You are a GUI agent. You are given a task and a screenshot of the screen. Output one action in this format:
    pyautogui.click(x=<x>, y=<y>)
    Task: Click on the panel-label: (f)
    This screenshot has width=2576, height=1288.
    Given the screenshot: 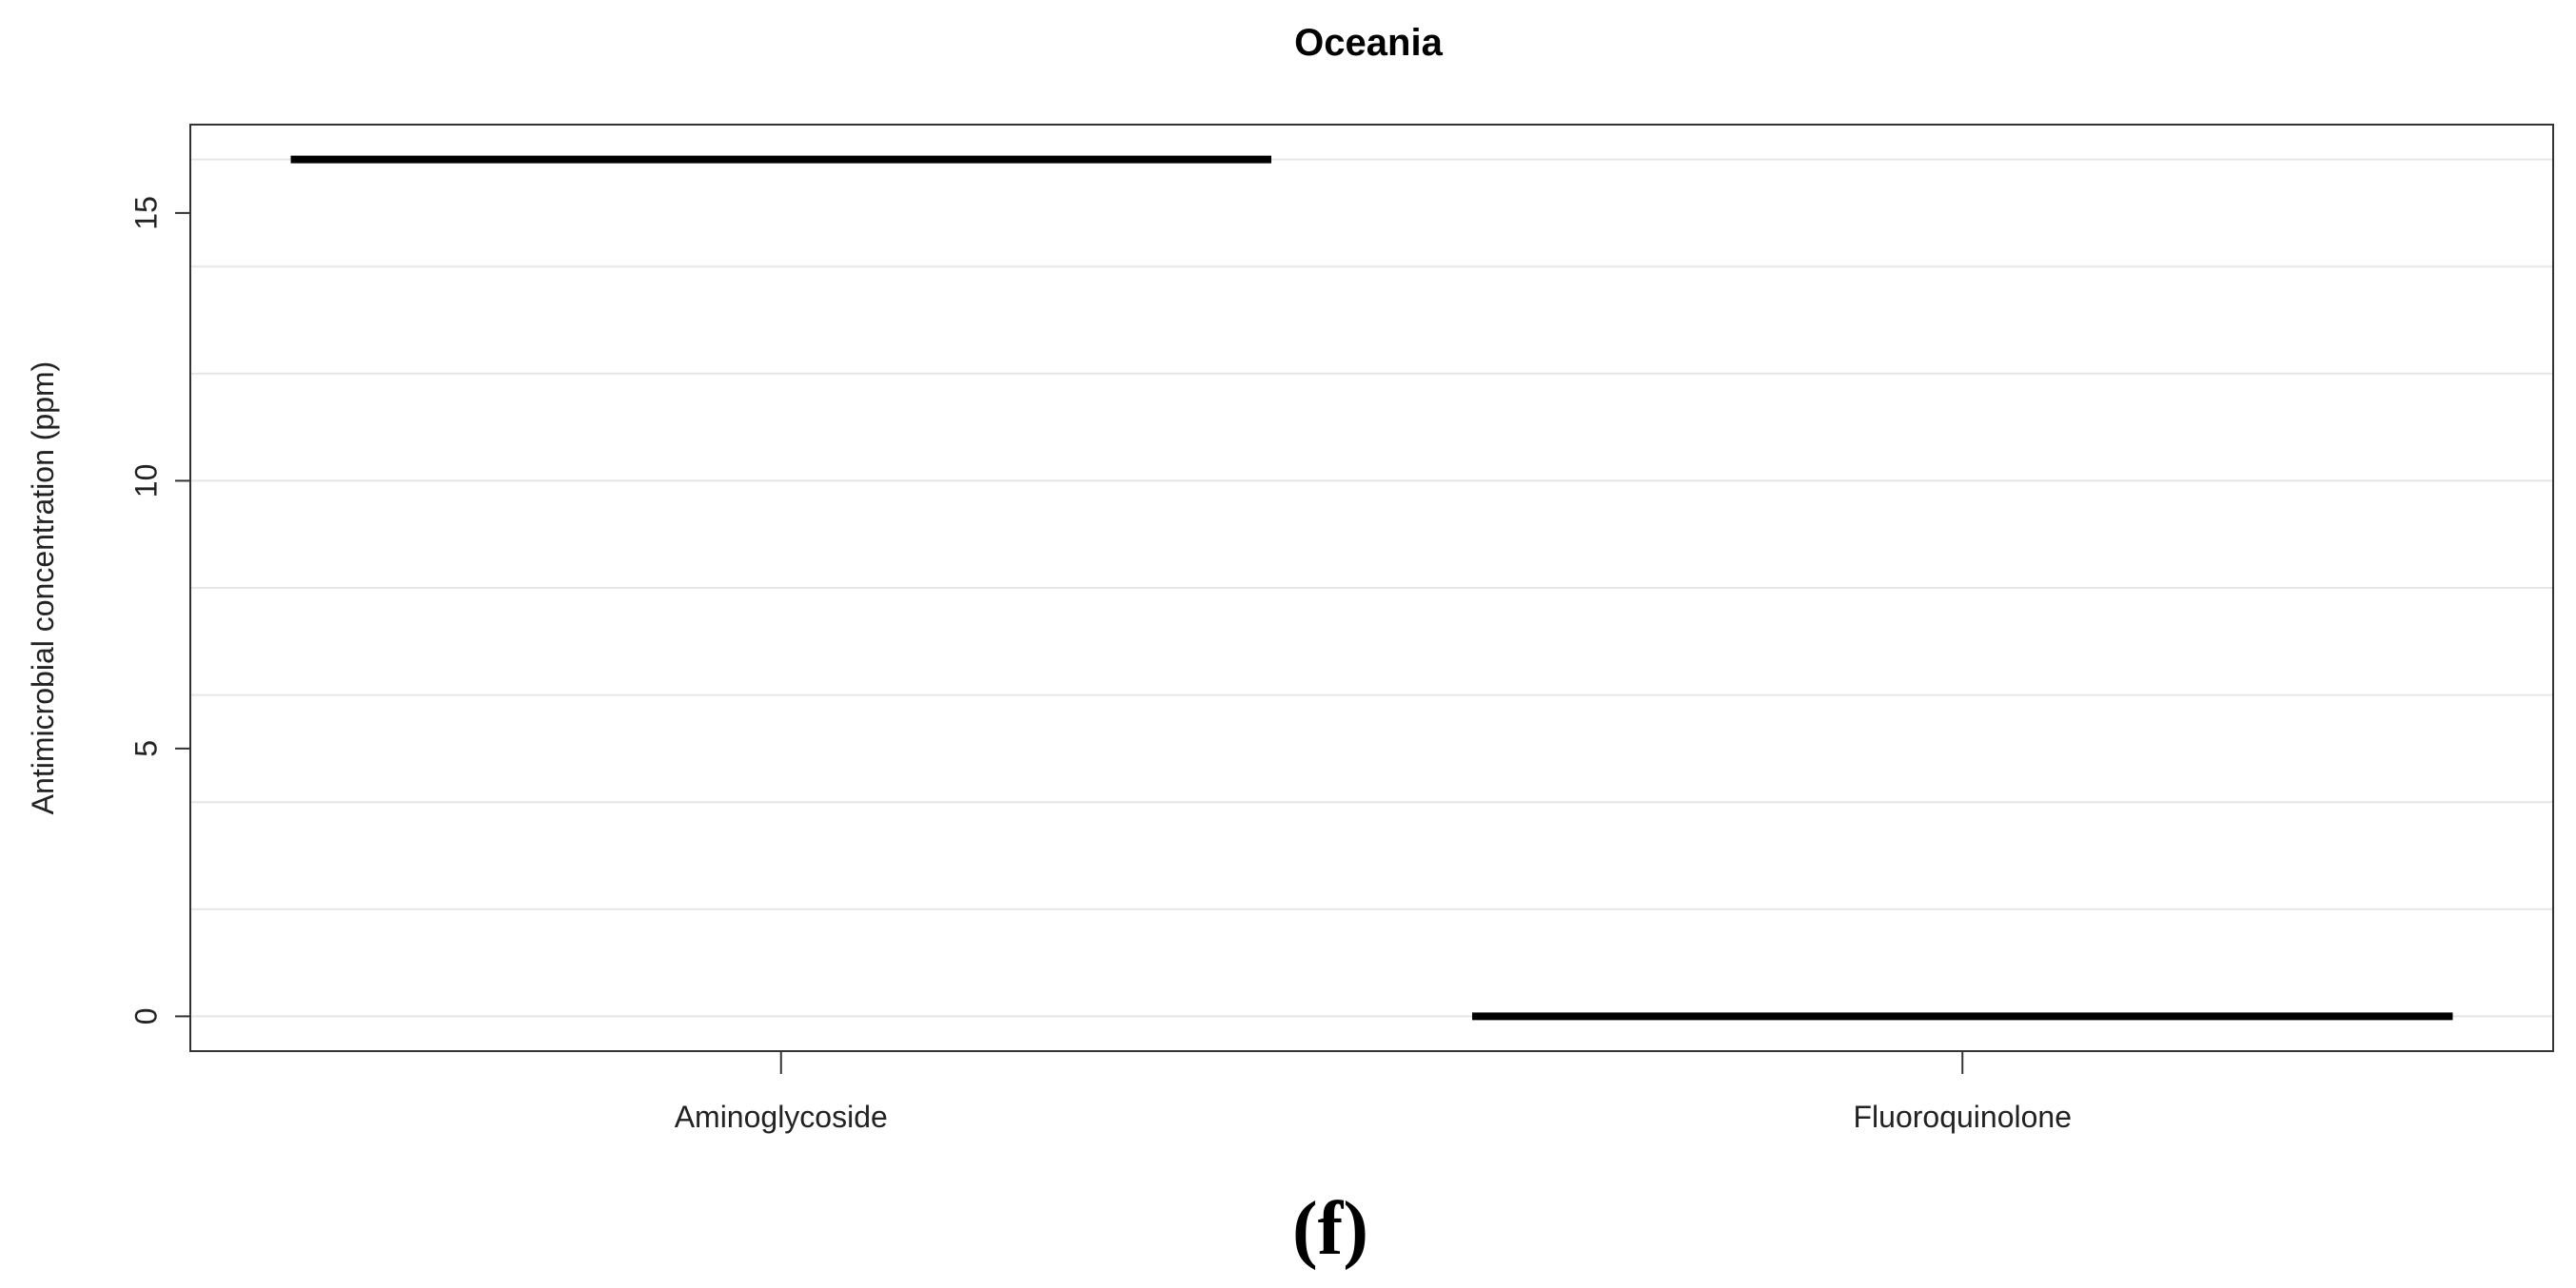 What is the action you would take?
    pyautogui.click(x=1330, y=1229)
    